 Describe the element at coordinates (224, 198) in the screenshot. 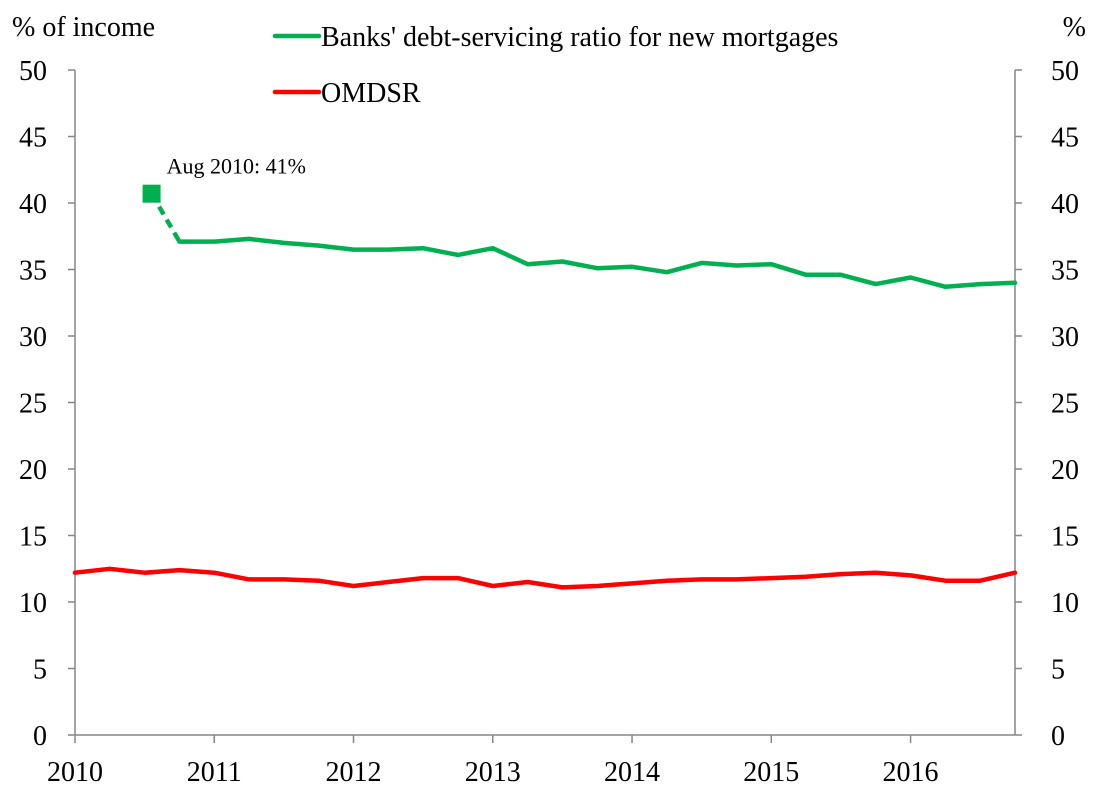

I see `highlight: Aug 2010: 41%` at that location.